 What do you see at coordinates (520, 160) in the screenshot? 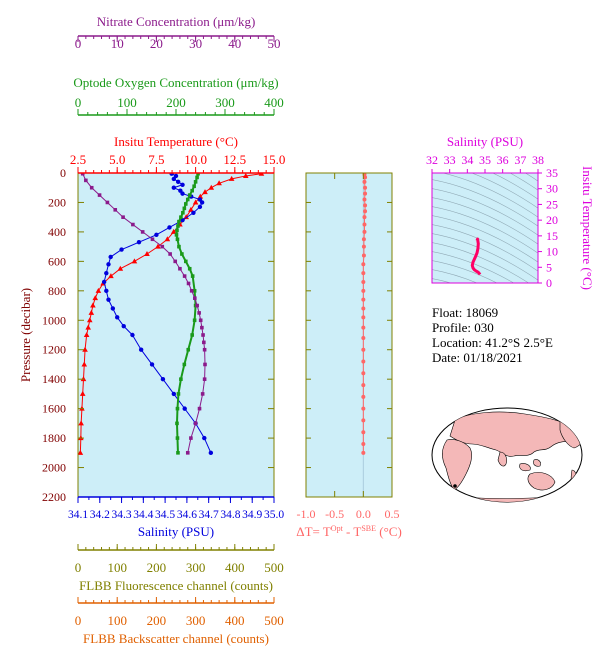
I see `ts-x-tick-label: 37` at bounding box center [520, 160].